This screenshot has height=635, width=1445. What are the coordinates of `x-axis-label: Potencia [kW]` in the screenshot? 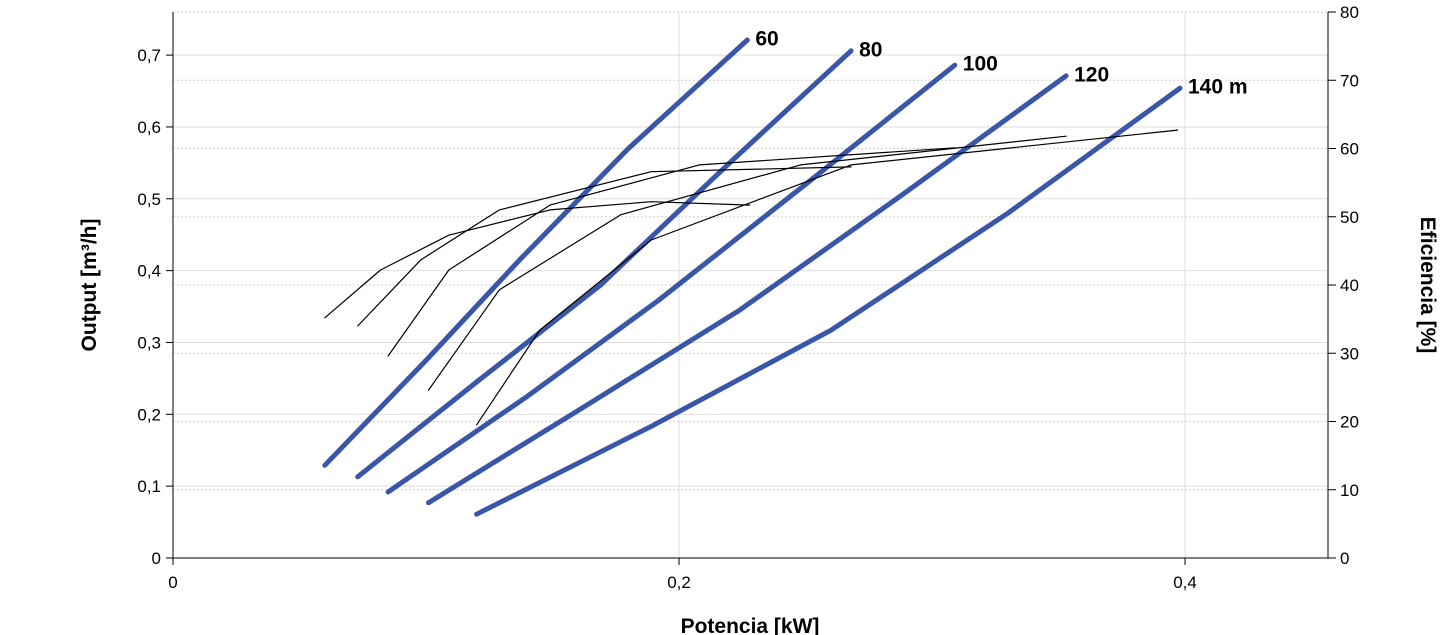 It's located at (750, 625).